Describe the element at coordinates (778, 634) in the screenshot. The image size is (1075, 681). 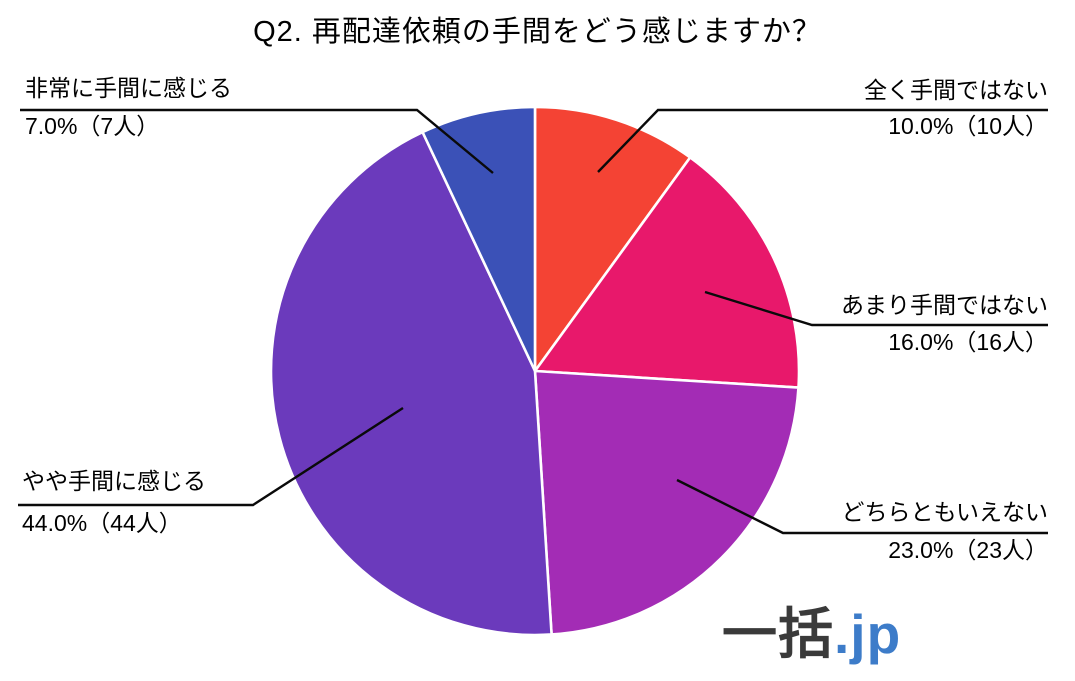
I see `watermark-brand-text: 一括` at that location.